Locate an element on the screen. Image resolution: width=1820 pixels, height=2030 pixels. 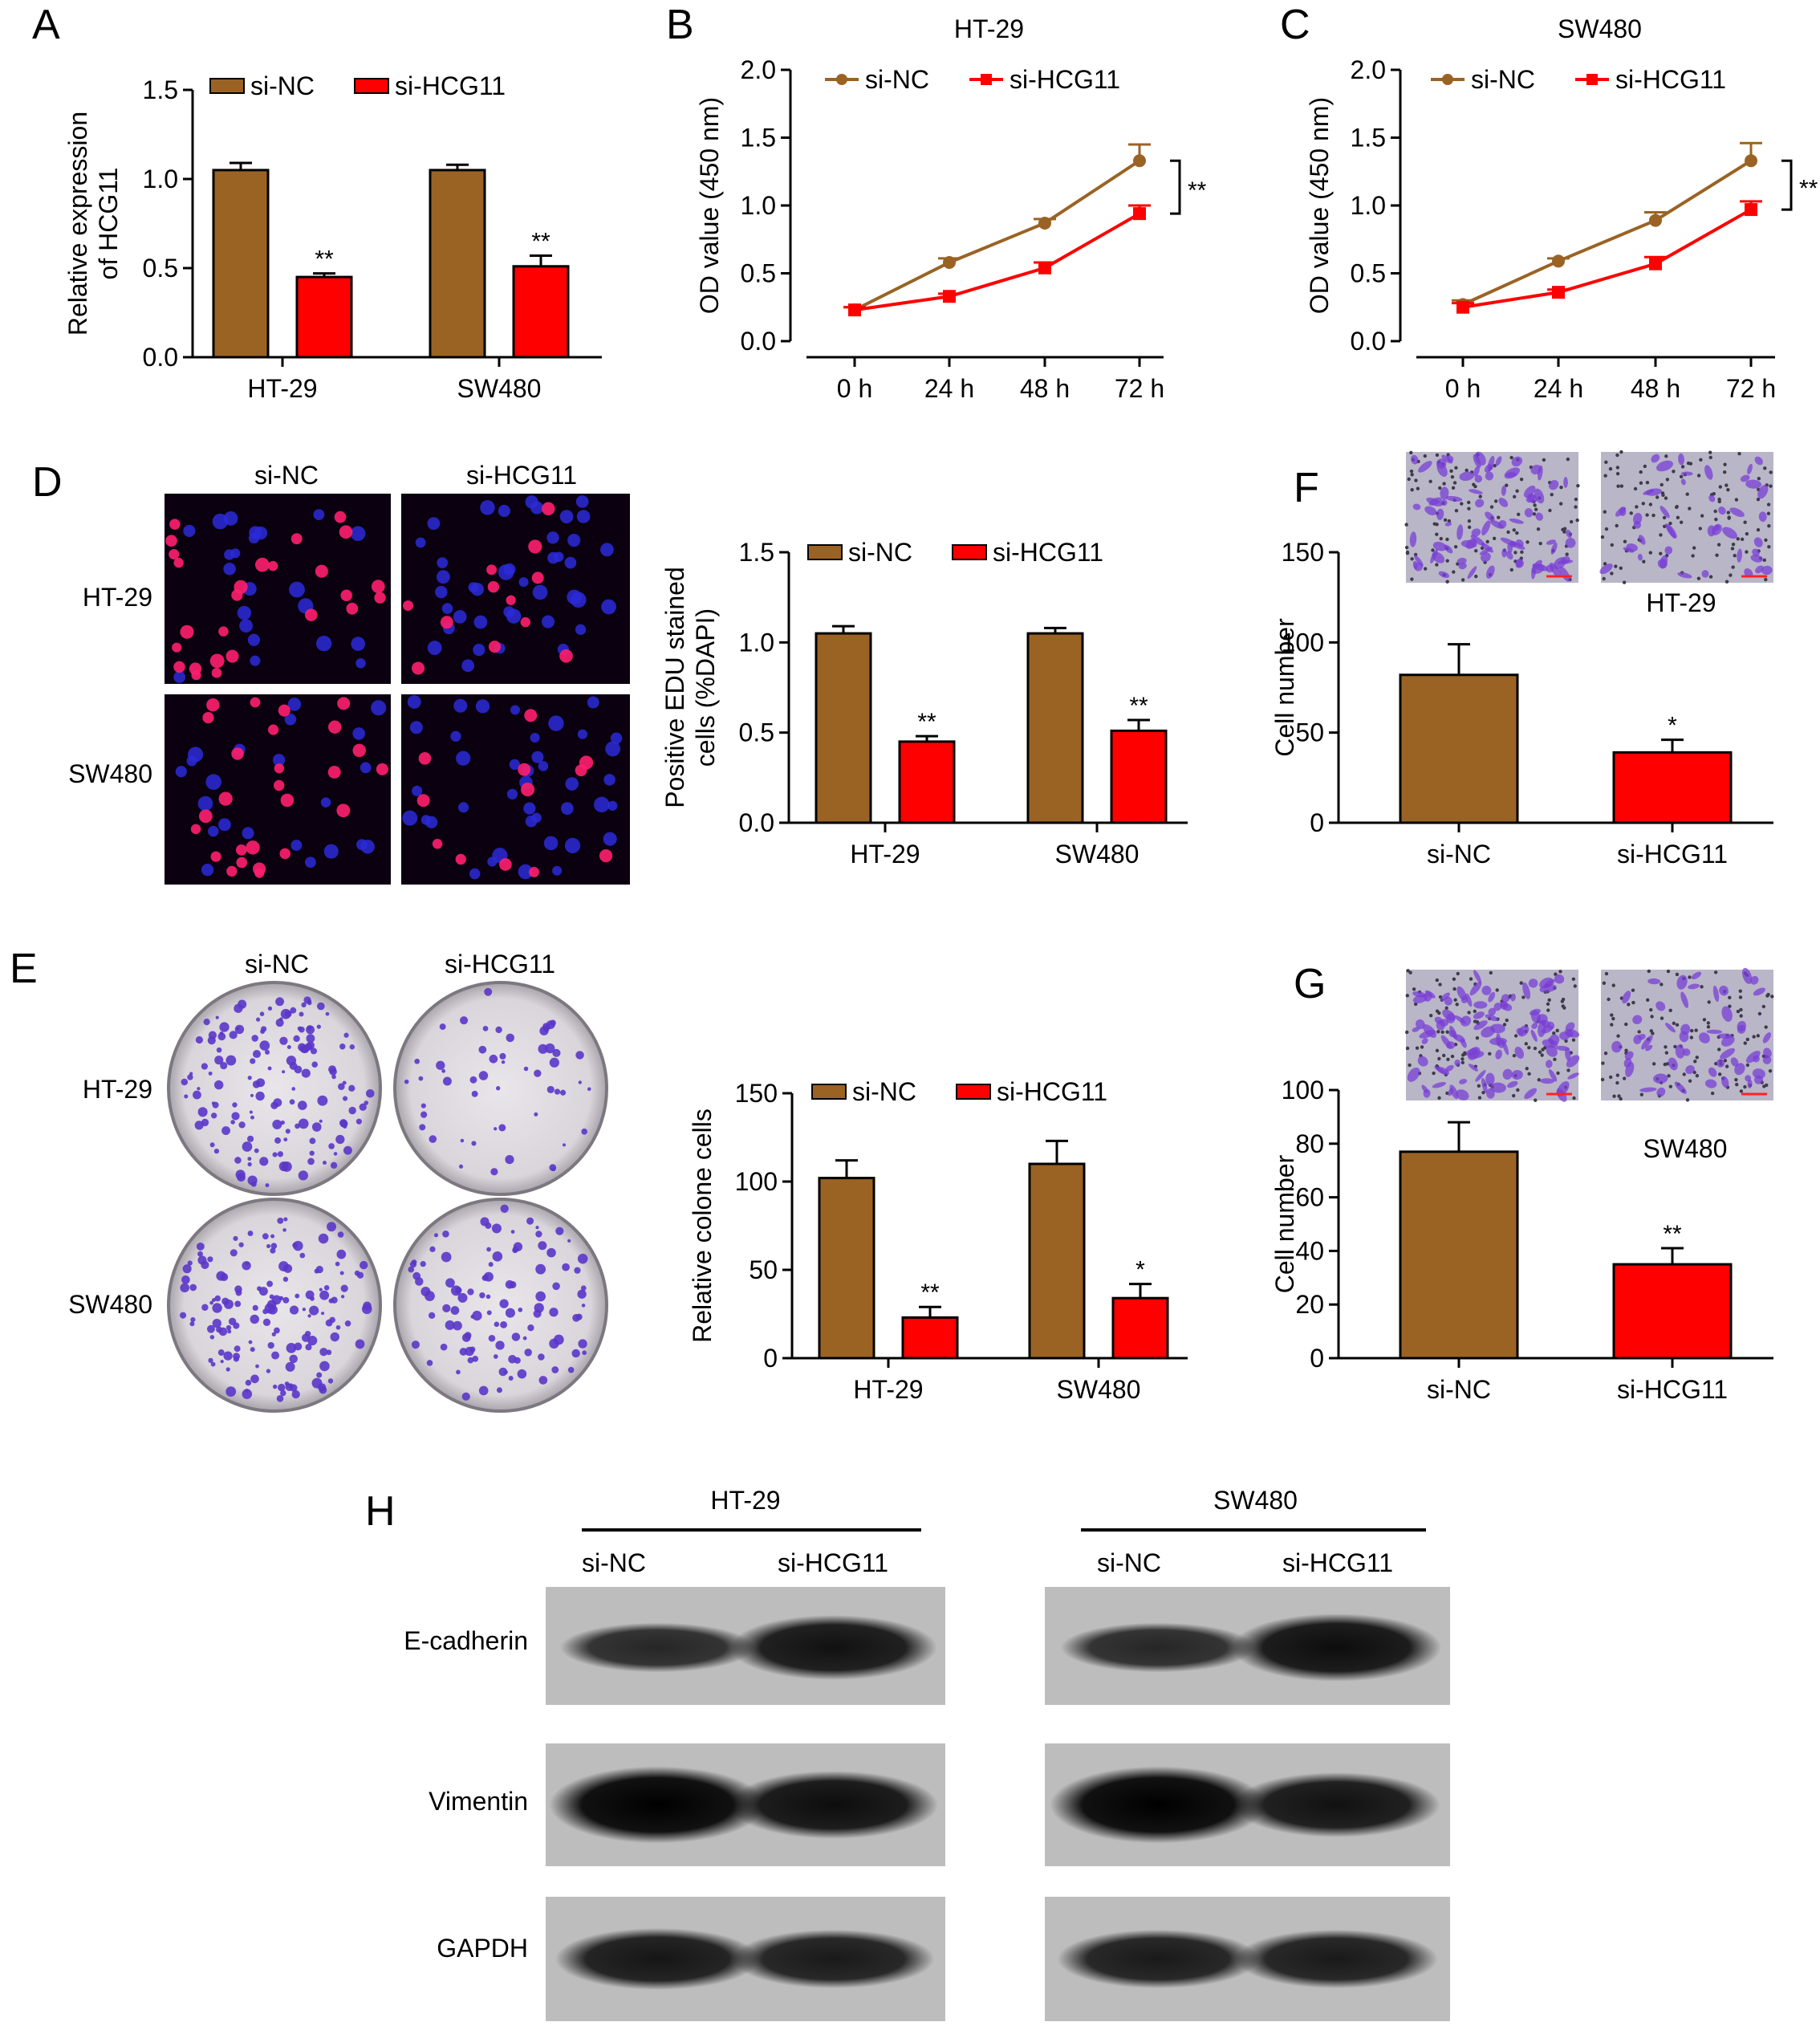
cell-line-label: SW480 is located at coordinates (1686, 1148).